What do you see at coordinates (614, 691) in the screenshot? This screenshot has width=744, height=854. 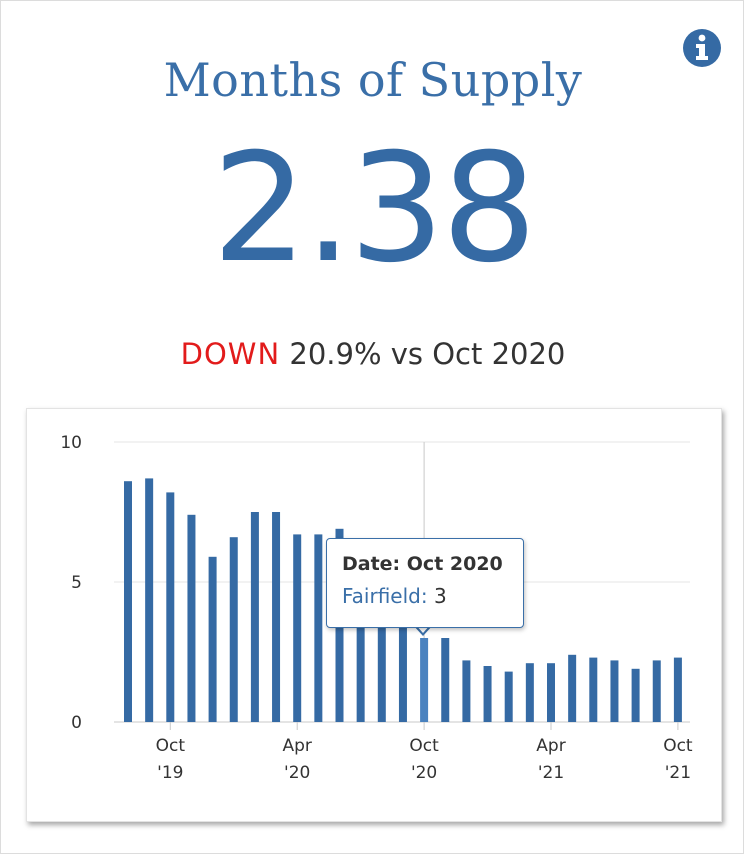 I see `bar-jul-2021` at bounding box center [614, 691].